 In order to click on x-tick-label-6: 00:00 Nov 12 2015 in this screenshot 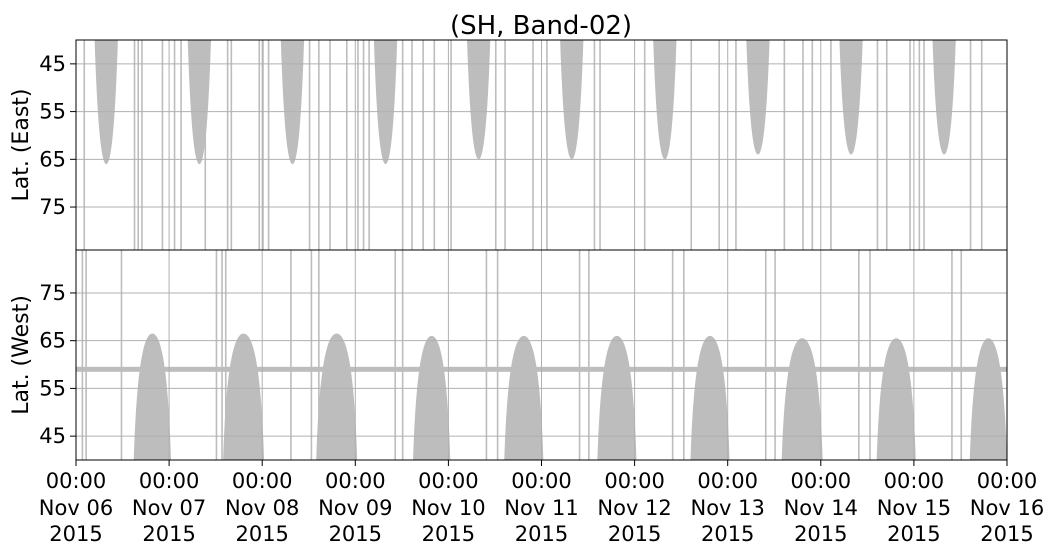, I will do `click(634, 507)`.